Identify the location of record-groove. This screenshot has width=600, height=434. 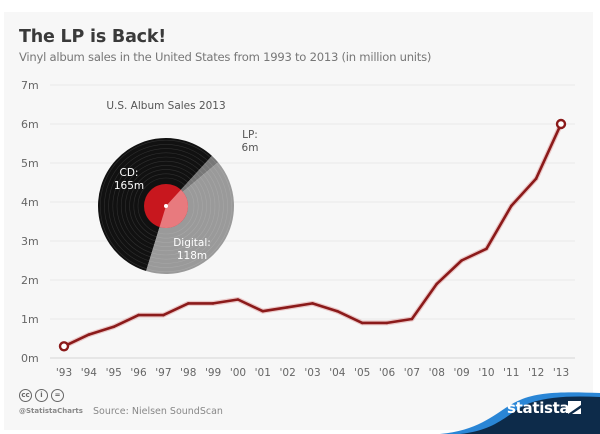
(166, 206).